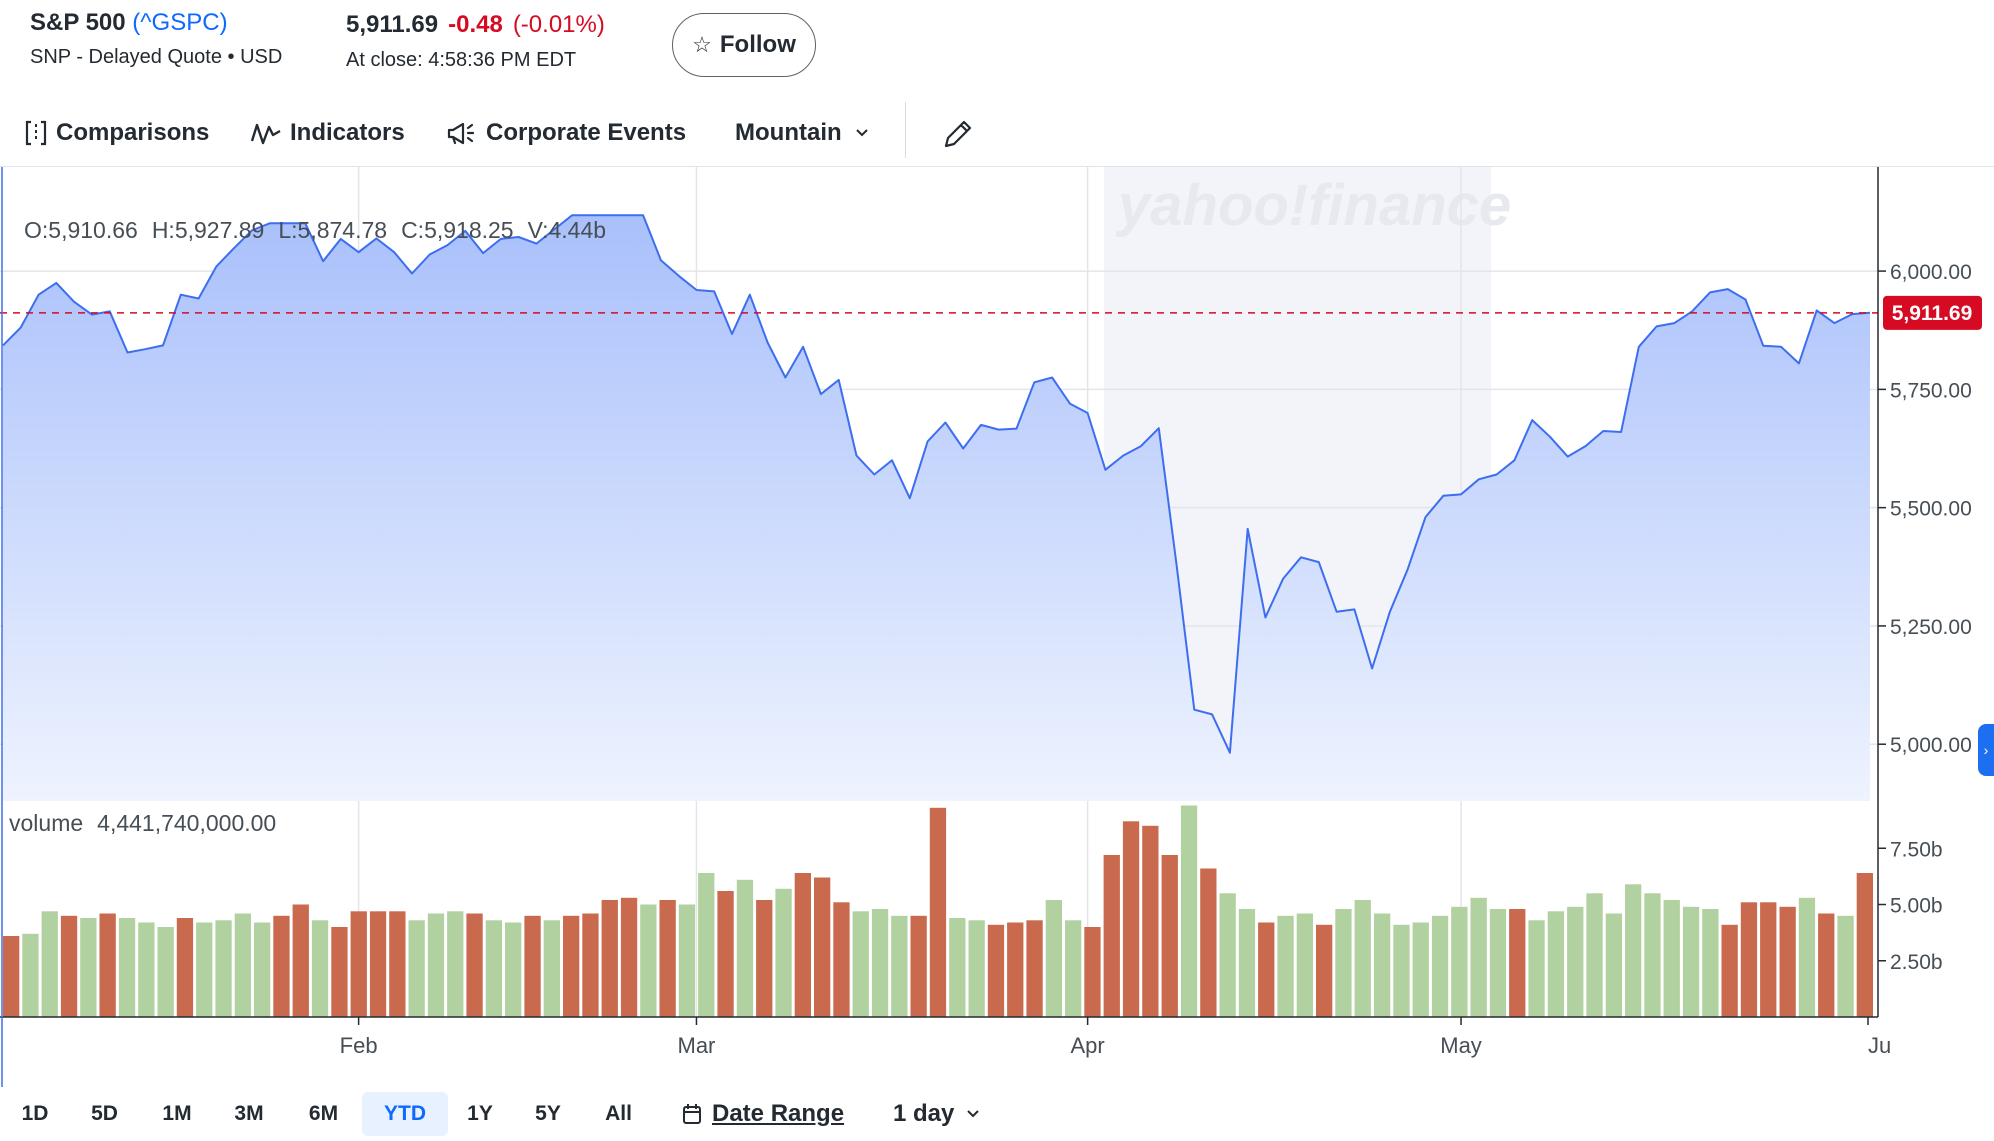  I want to click on indicators-icon, so click(265, 134).